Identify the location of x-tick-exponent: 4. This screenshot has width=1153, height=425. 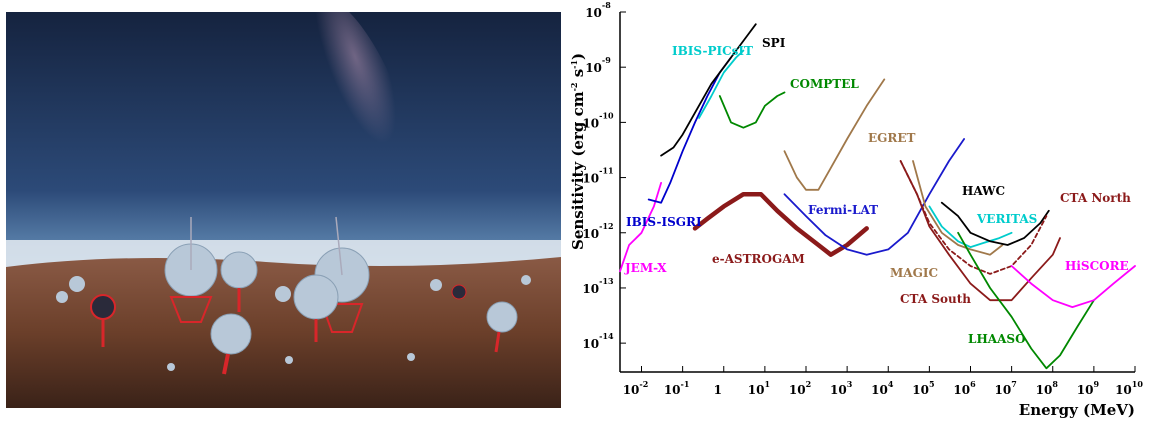
(891, 384).